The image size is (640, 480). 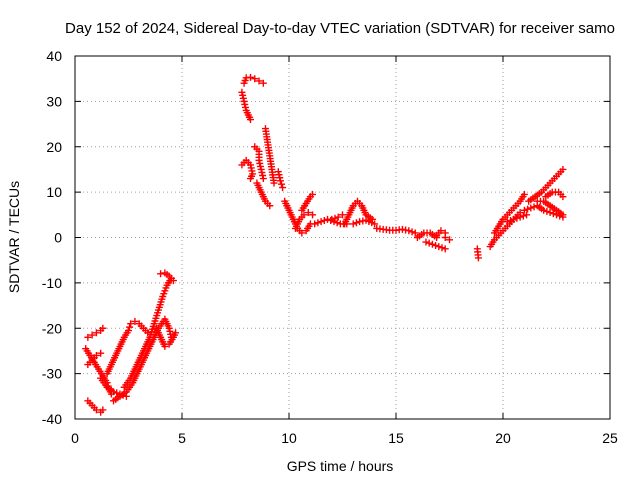 What do you see at coordinates (610, 438) in the screenshot?
I see `x-tick-label: 25` at bounding box center [610, 438].